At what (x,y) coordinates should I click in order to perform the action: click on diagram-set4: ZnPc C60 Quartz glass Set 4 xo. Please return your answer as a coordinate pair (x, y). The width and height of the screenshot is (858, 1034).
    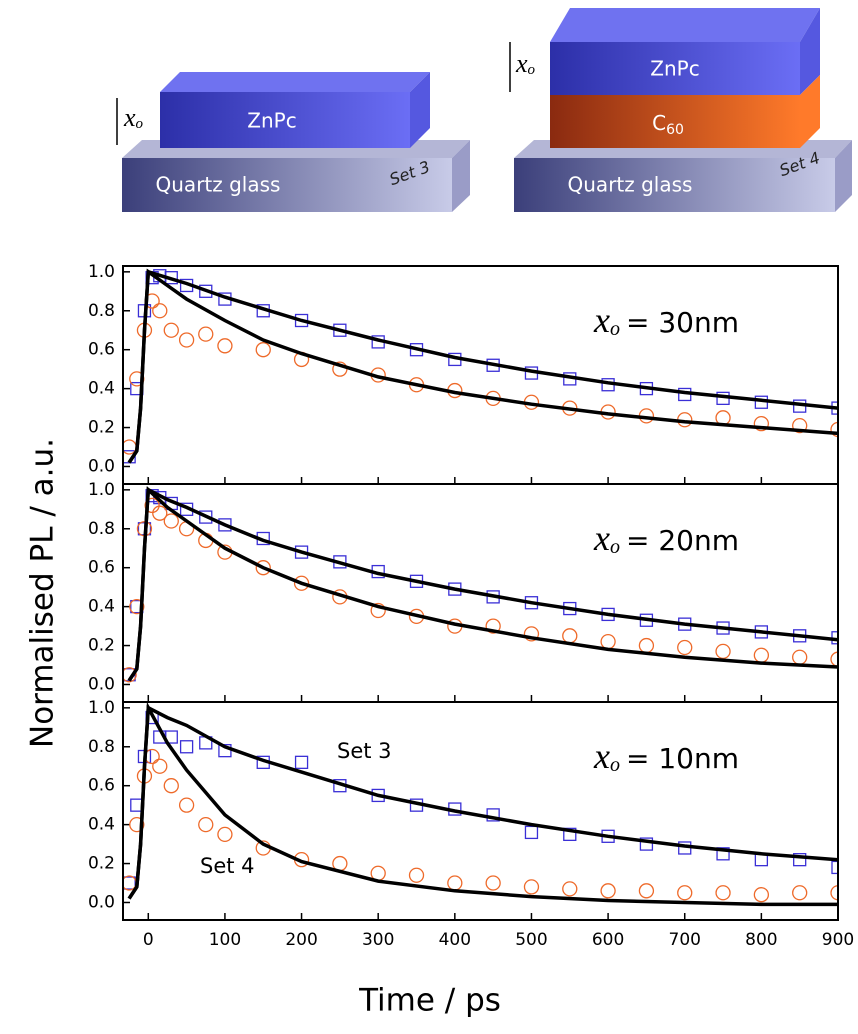
    Looking at the image, I should click on (680, 110).